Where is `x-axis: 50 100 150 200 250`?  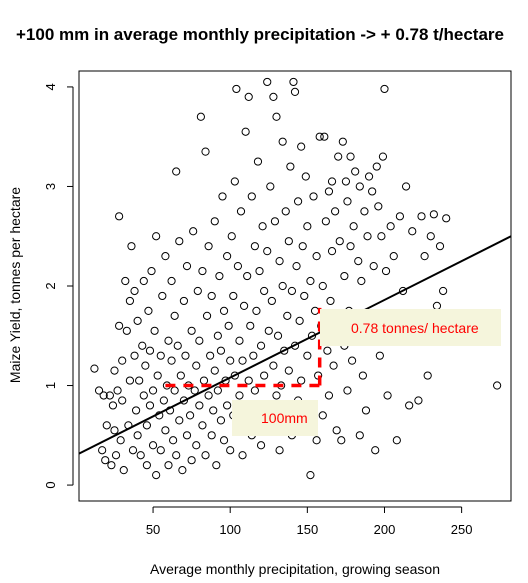
x-axis: 50 100 150 200 250 is located at coordinates (309, 522).